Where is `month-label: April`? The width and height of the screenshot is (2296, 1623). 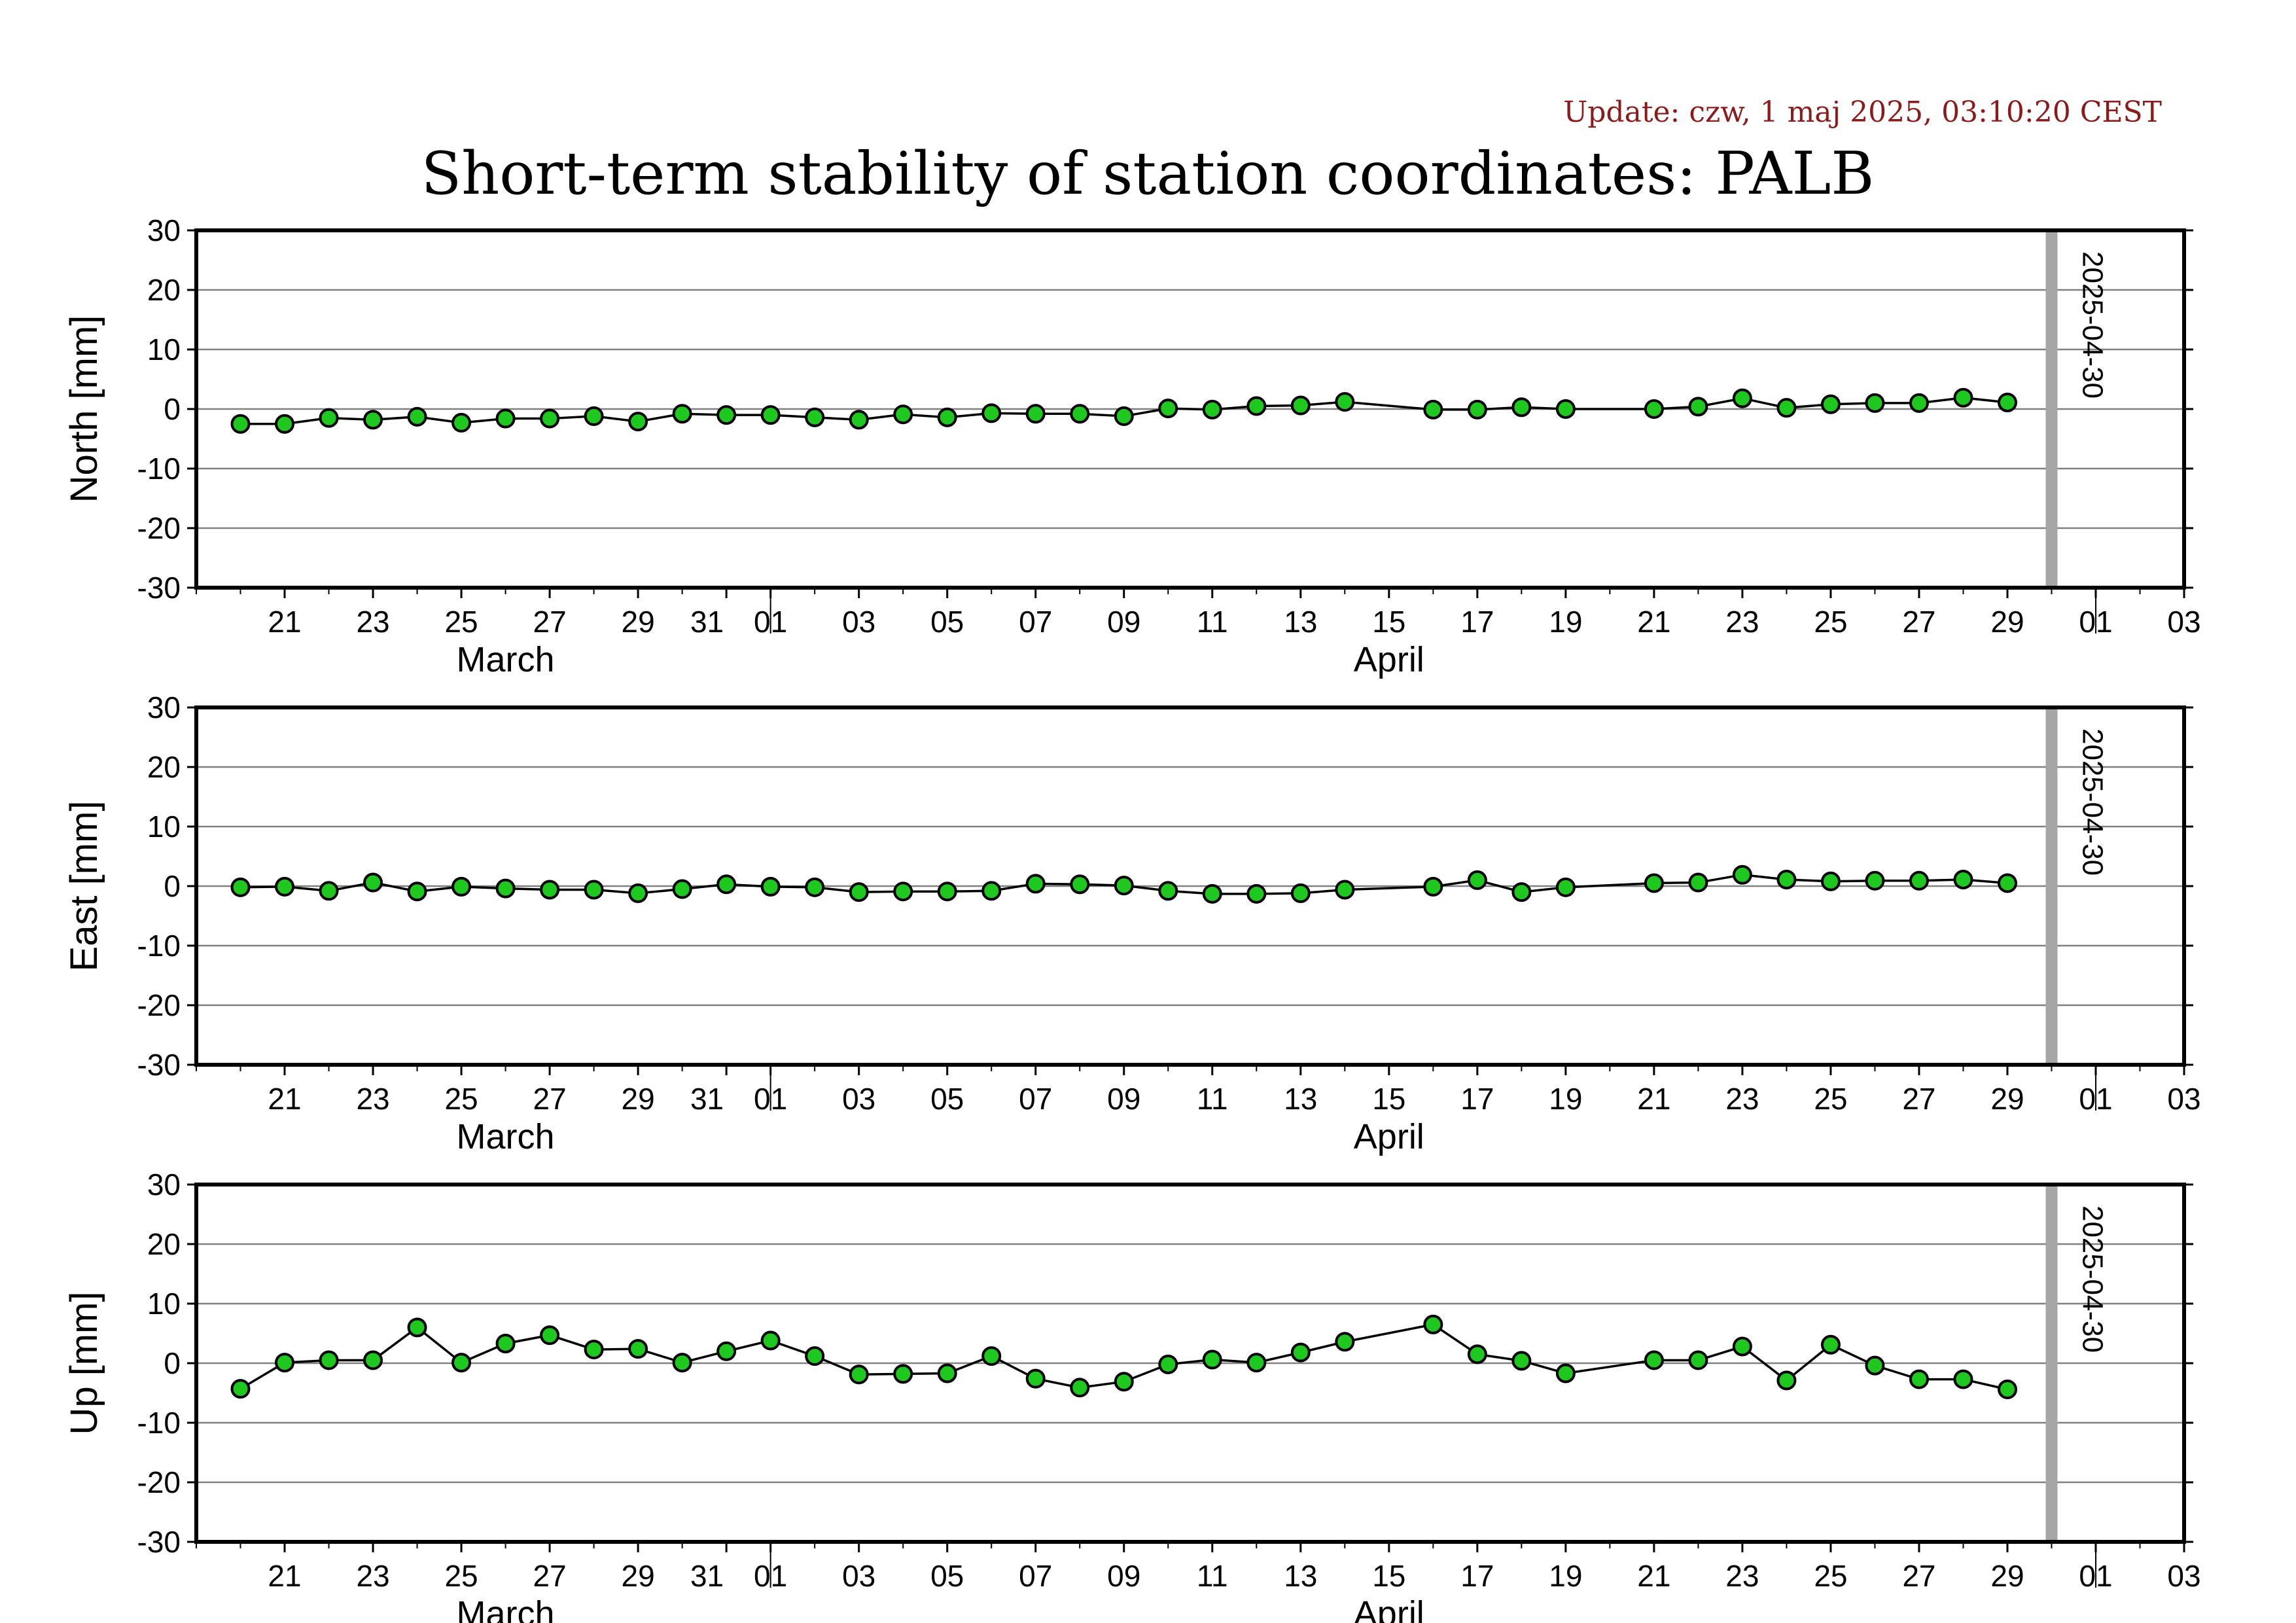 month-label: April is located at coordinates (1389, 659).